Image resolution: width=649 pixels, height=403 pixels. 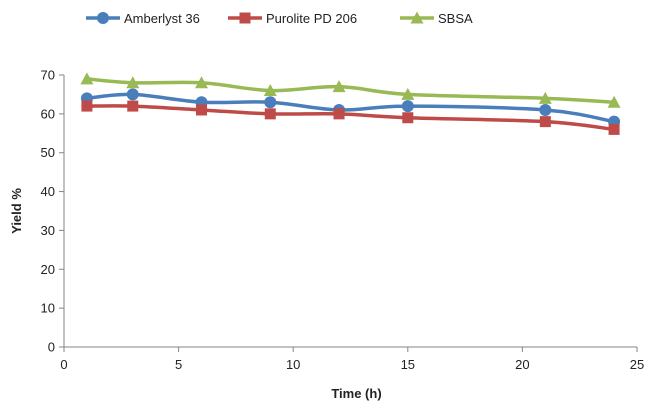 I want to click on x-tick-label: 25, so click(x=637, y=364).